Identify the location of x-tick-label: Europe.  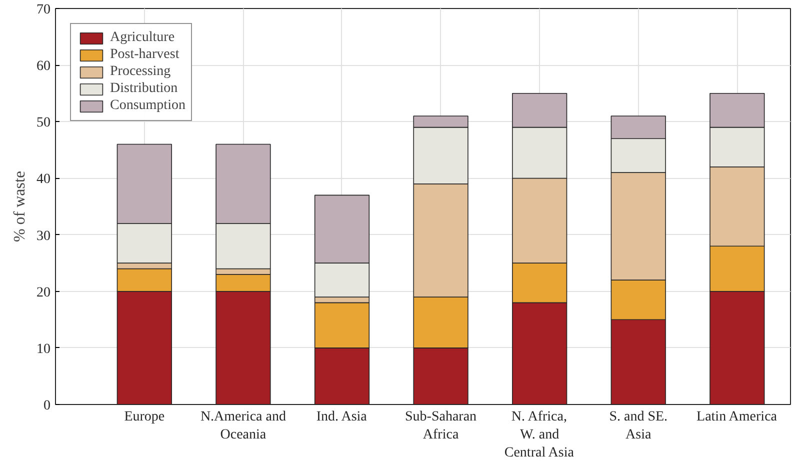
(144, 417).